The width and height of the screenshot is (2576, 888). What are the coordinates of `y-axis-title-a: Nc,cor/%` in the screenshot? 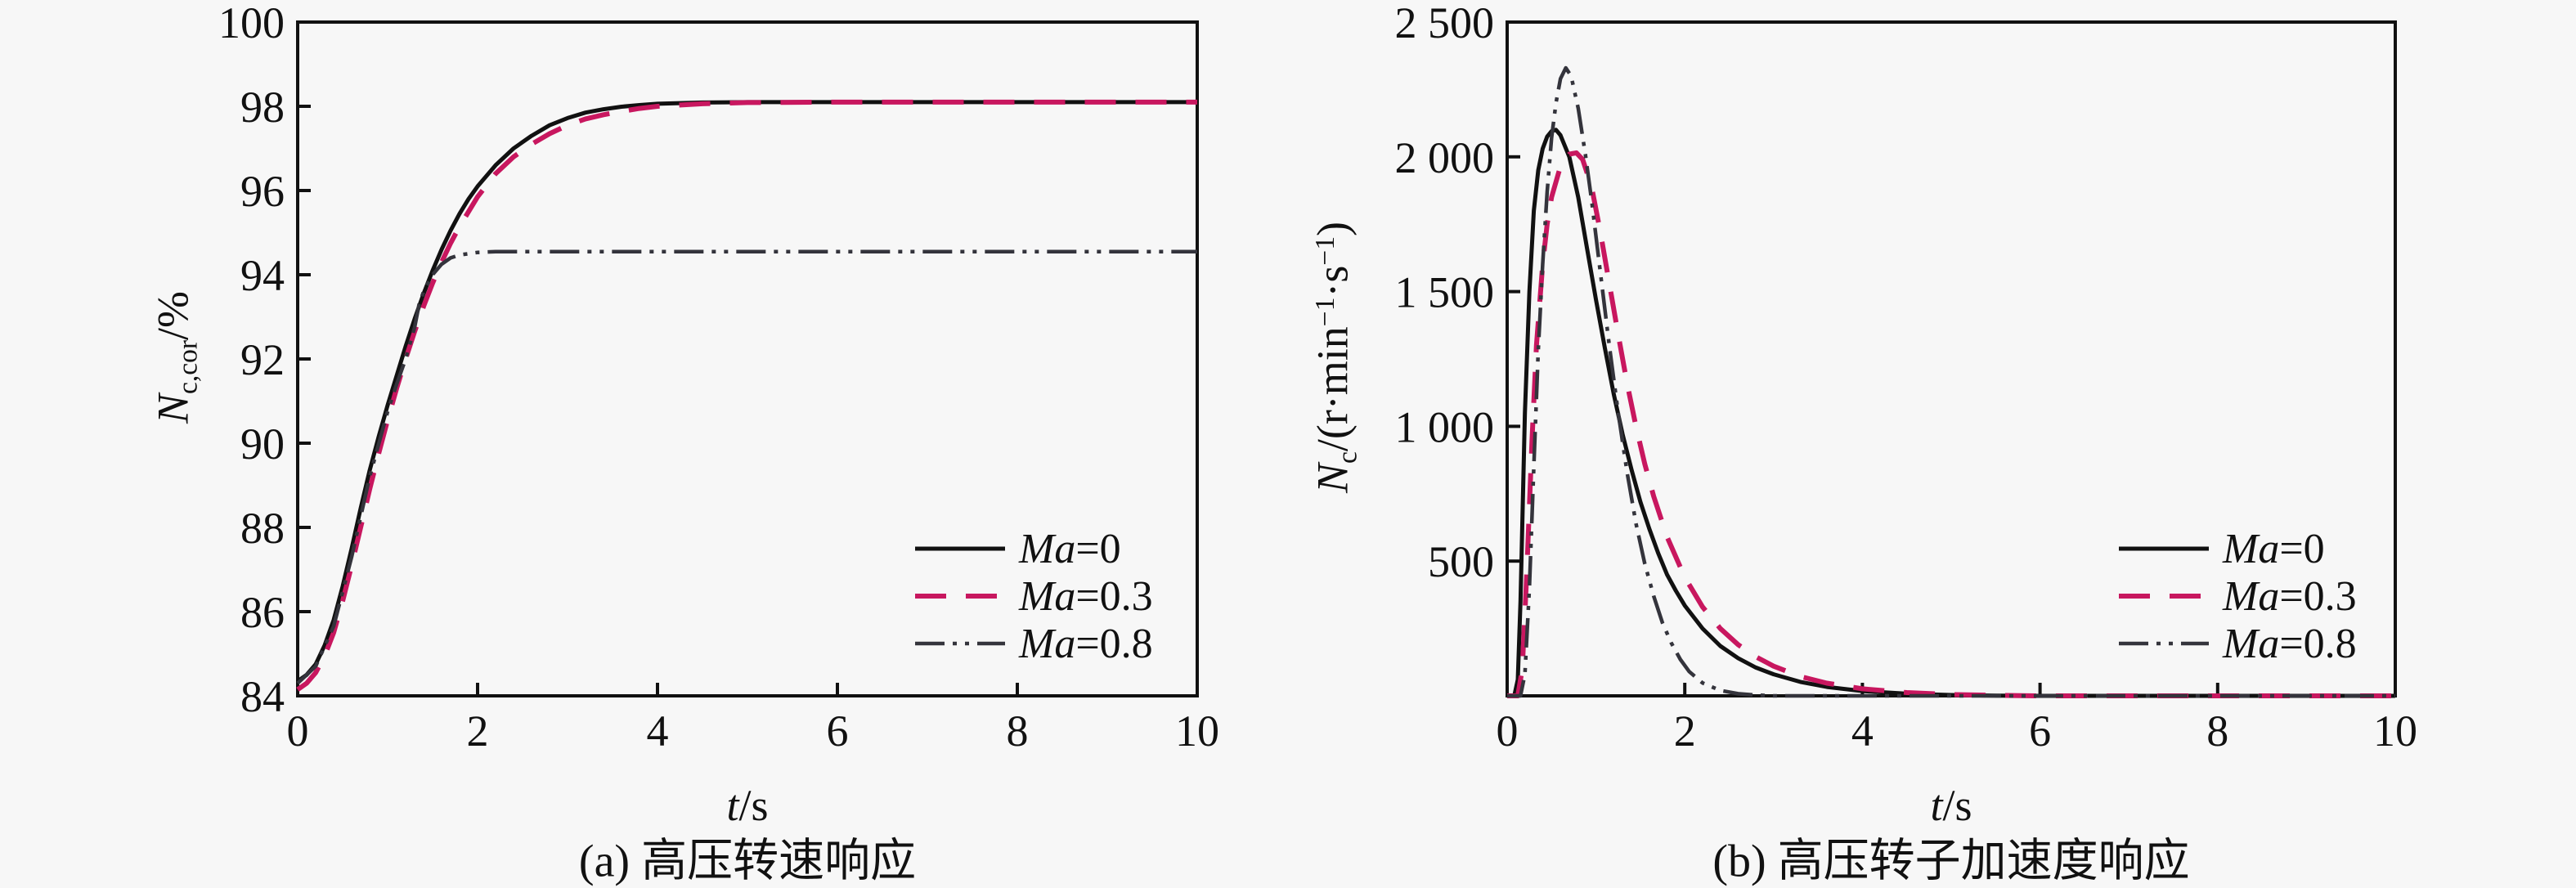 It's located at (176, 358).